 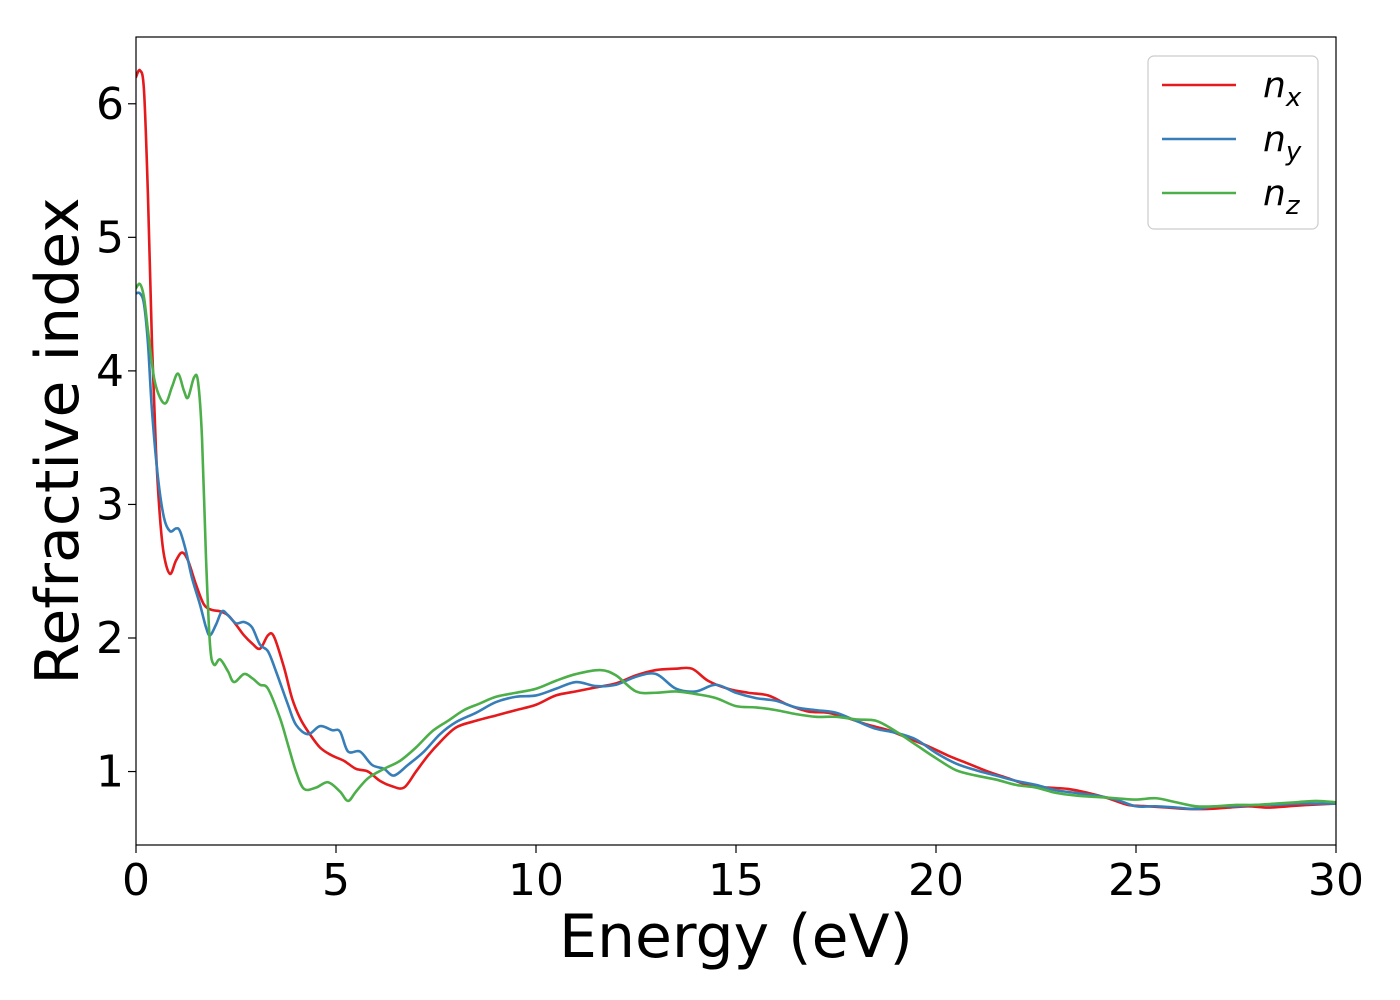 I want to click on y-tick-label: 3, so click(x=110, y=504).